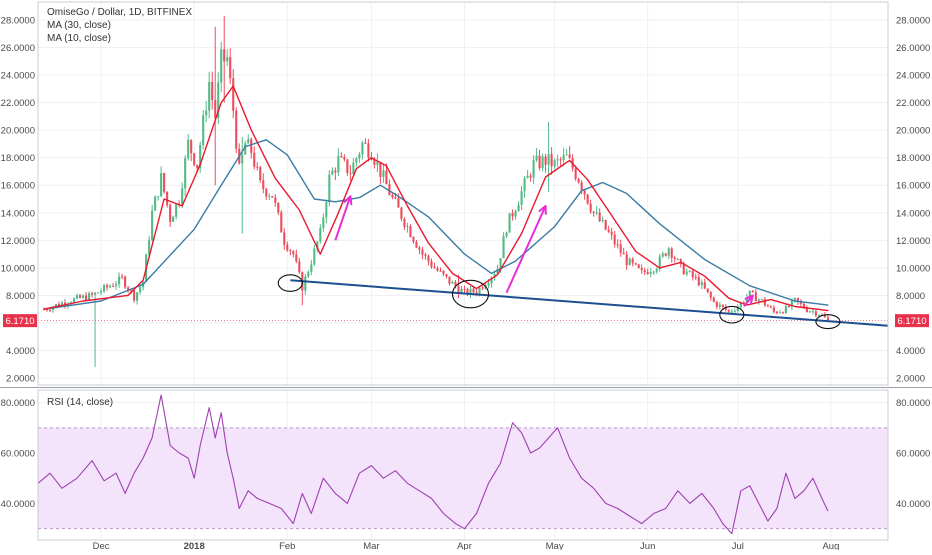  Describe the element at coordinates (287, 545) in the screenshot. I see `x-tick-label: Feb` at that location.